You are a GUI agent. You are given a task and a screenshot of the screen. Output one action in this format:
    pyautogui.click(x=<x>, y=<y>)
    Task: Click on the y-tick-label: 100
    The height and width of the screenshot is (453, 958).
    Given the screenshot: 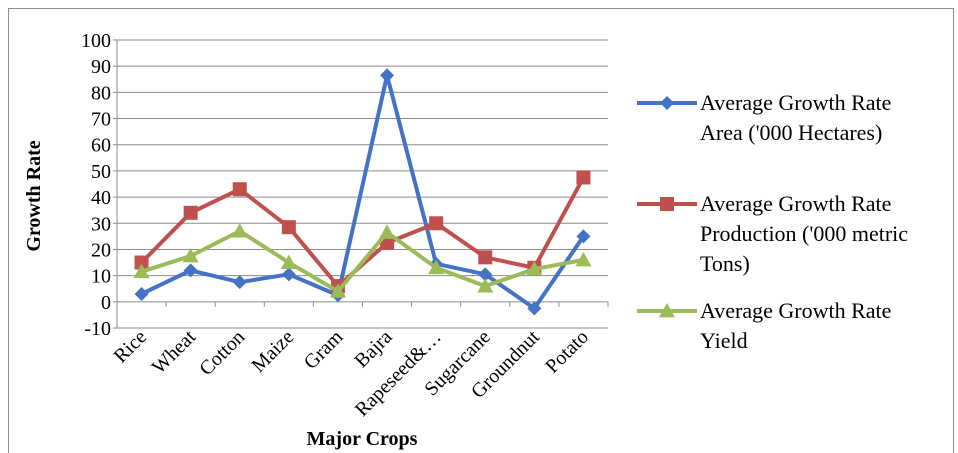 What is the action you would take?
    pyautogui.click(x=96, y=41)
    